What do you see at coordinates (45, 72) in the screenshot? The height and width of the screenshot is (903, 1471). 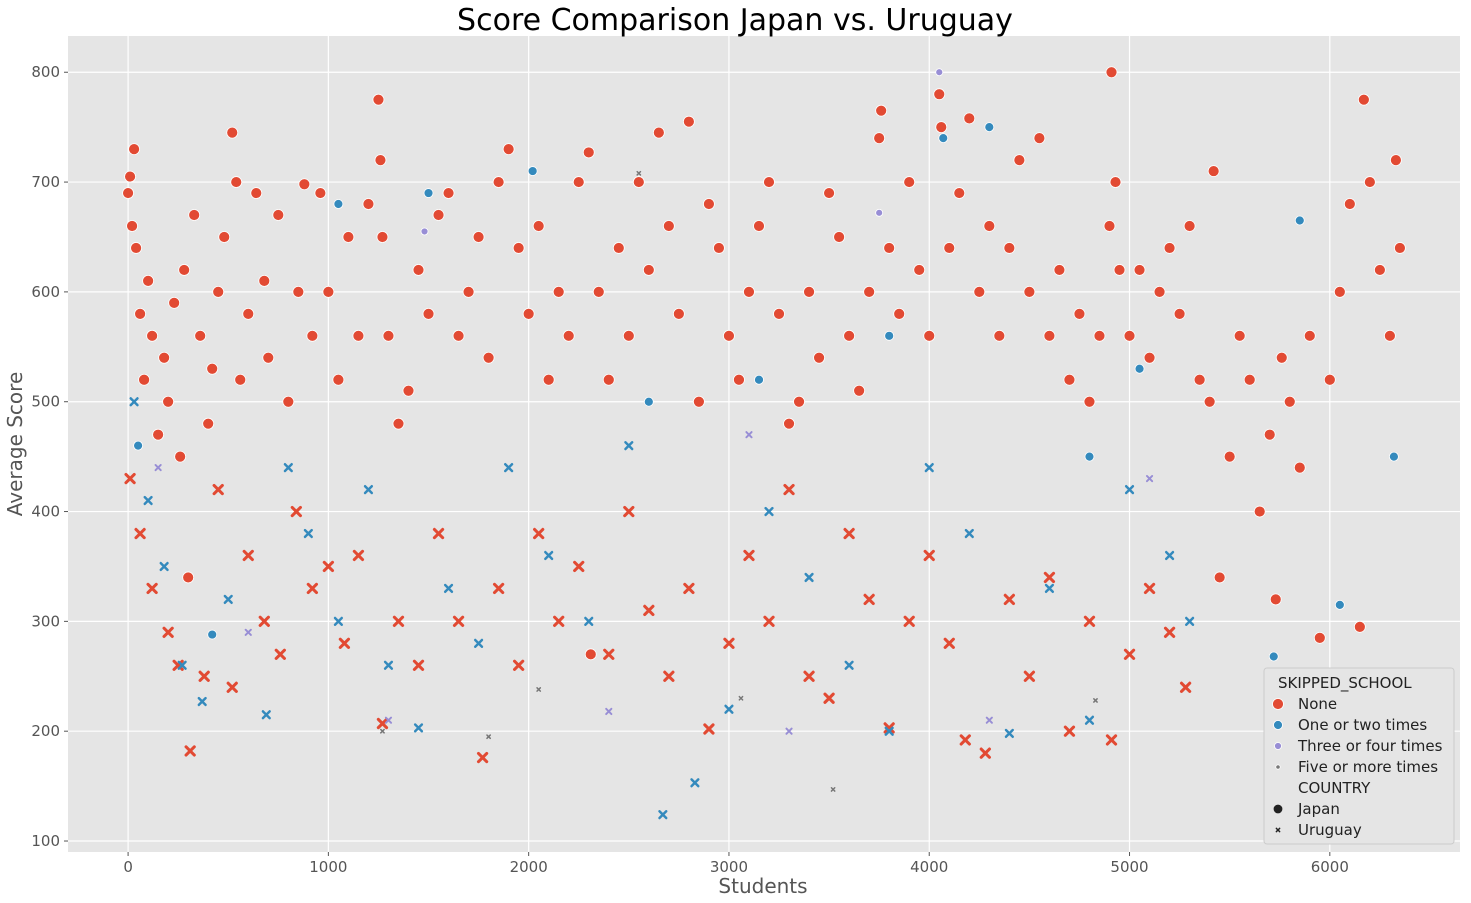 I see `y-tick-label: 800` at bounding box center [45, 72].